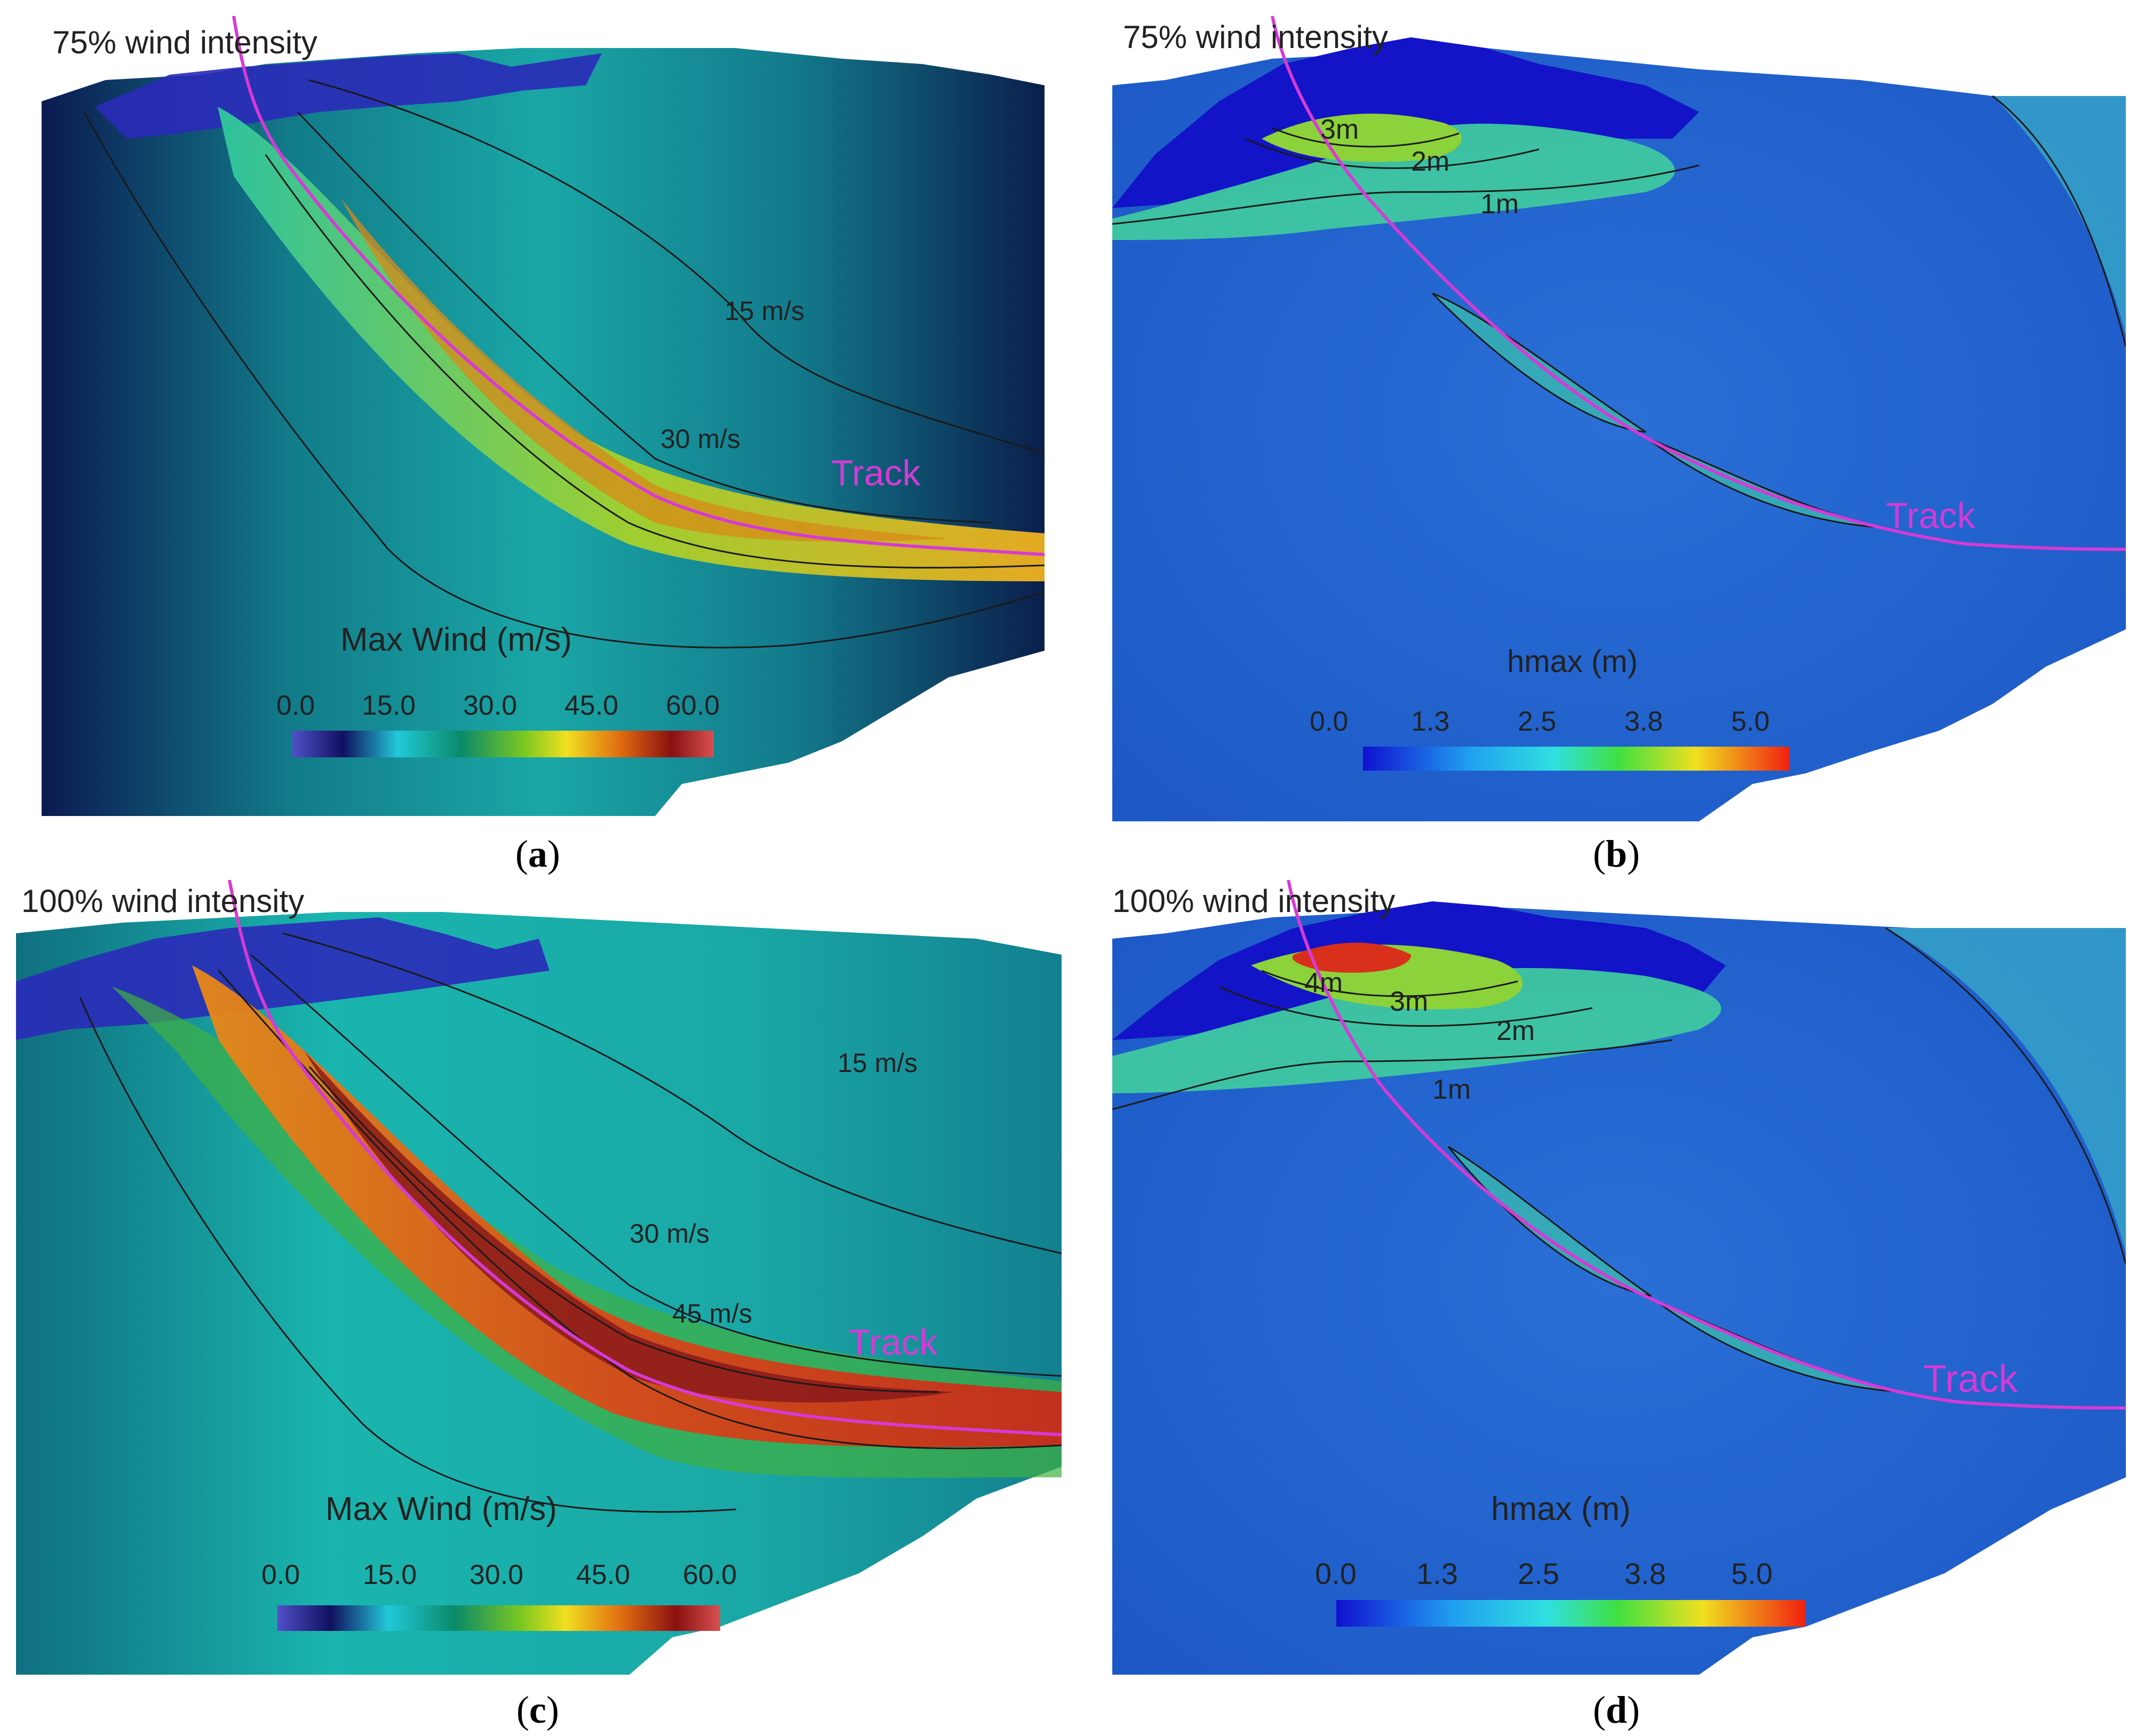 Image resolution: width=2136 pixels, height=1736 pixels. I want to click on sublabel-d: (d), so click(1616, 1710).